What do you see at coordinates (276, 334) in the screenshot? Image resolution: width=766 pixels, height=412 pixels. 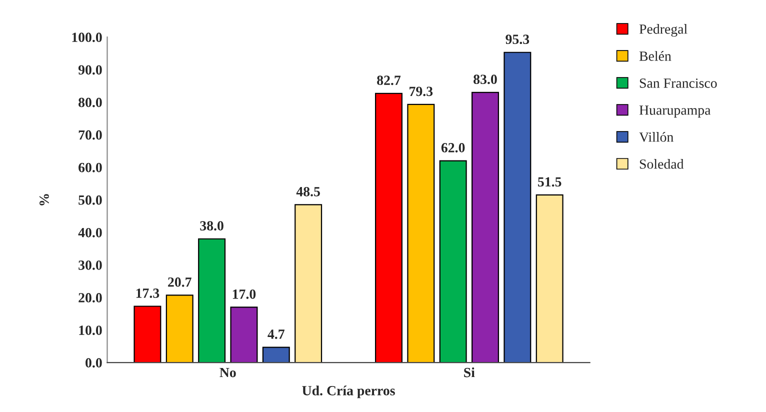 I see `data-label: 4.7` at bounding box center [276, 334].